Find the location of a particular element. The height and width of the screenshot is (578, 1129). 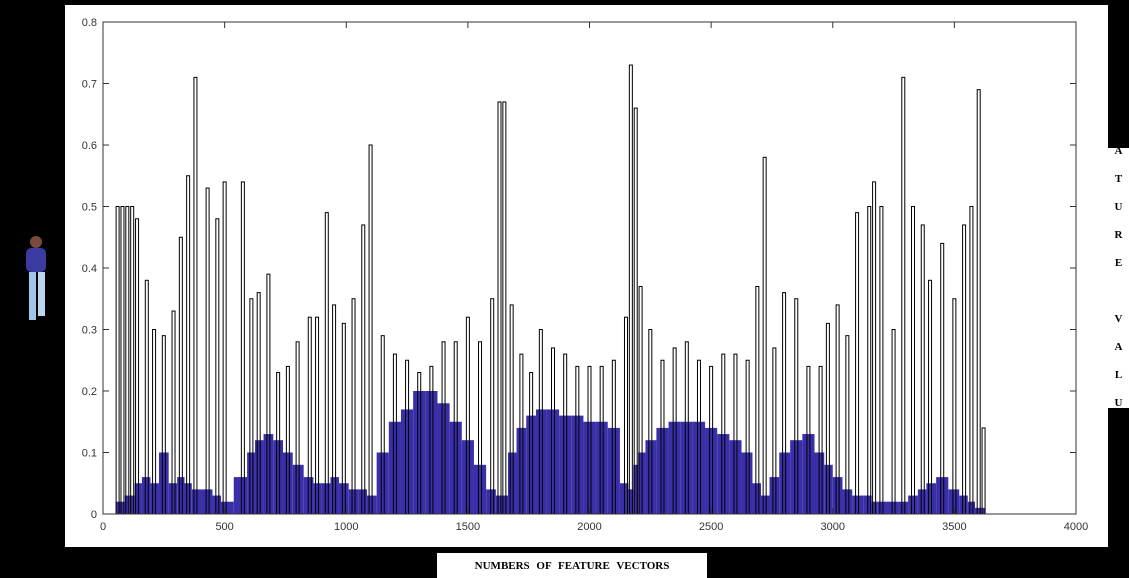

x-tick-label: 3500 is located at coordinates (954, 527).